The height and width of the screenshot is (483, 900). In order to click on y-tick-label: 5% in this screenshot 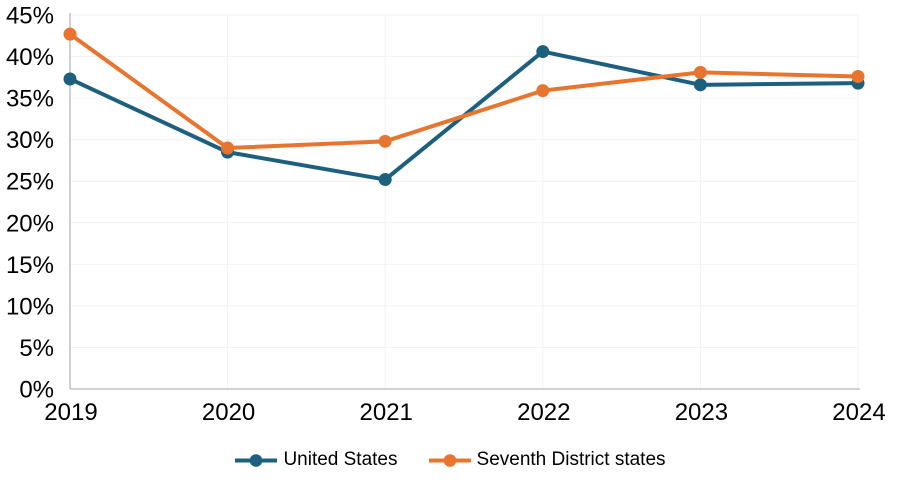, I will do `click(36, 348)`.